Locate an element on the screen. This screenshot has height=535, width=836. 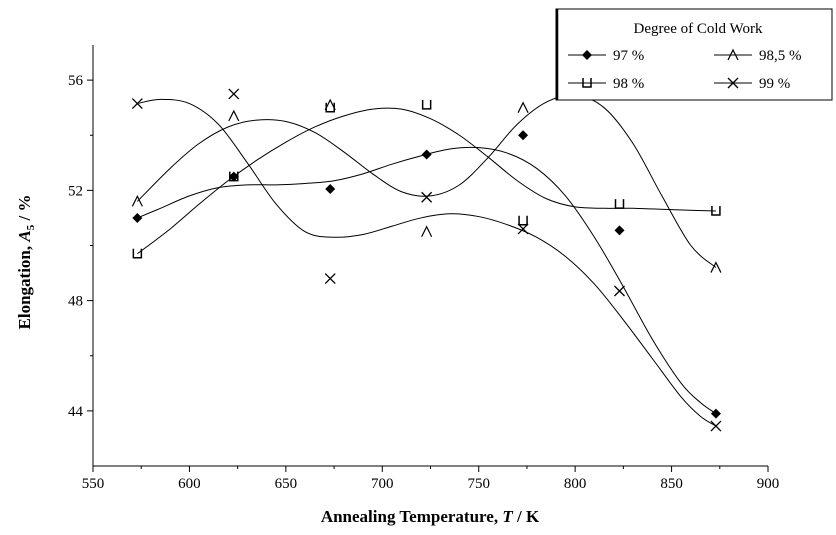
y-tick-label: 48 is located at coordinates (75, 302).